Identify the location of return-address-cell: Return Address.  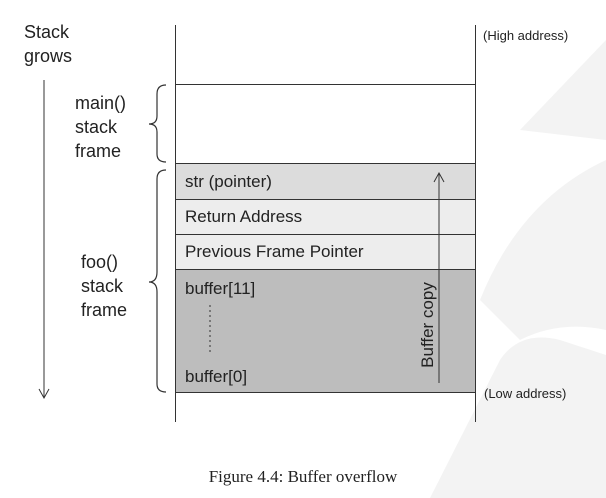
(325, 217).